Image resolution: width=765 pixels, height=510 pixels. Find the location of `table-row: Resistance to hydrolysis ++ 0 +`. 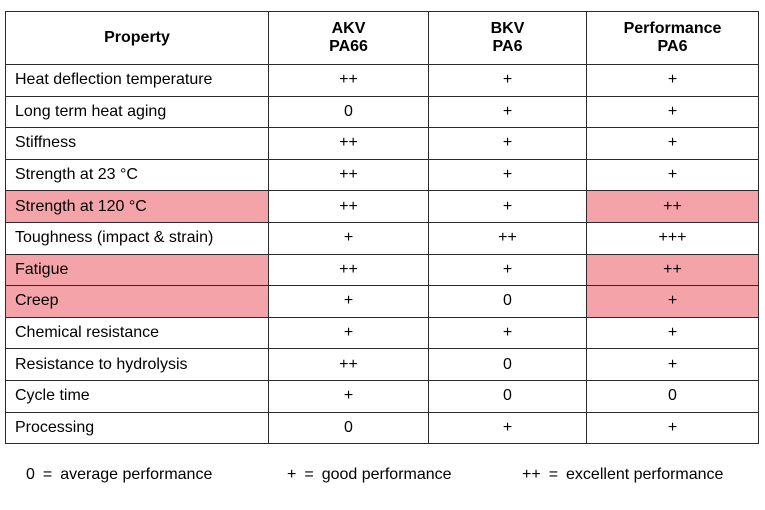

table-row: Resistance to hydrolysis ++ 0 + is located at coordinates (382, 364).